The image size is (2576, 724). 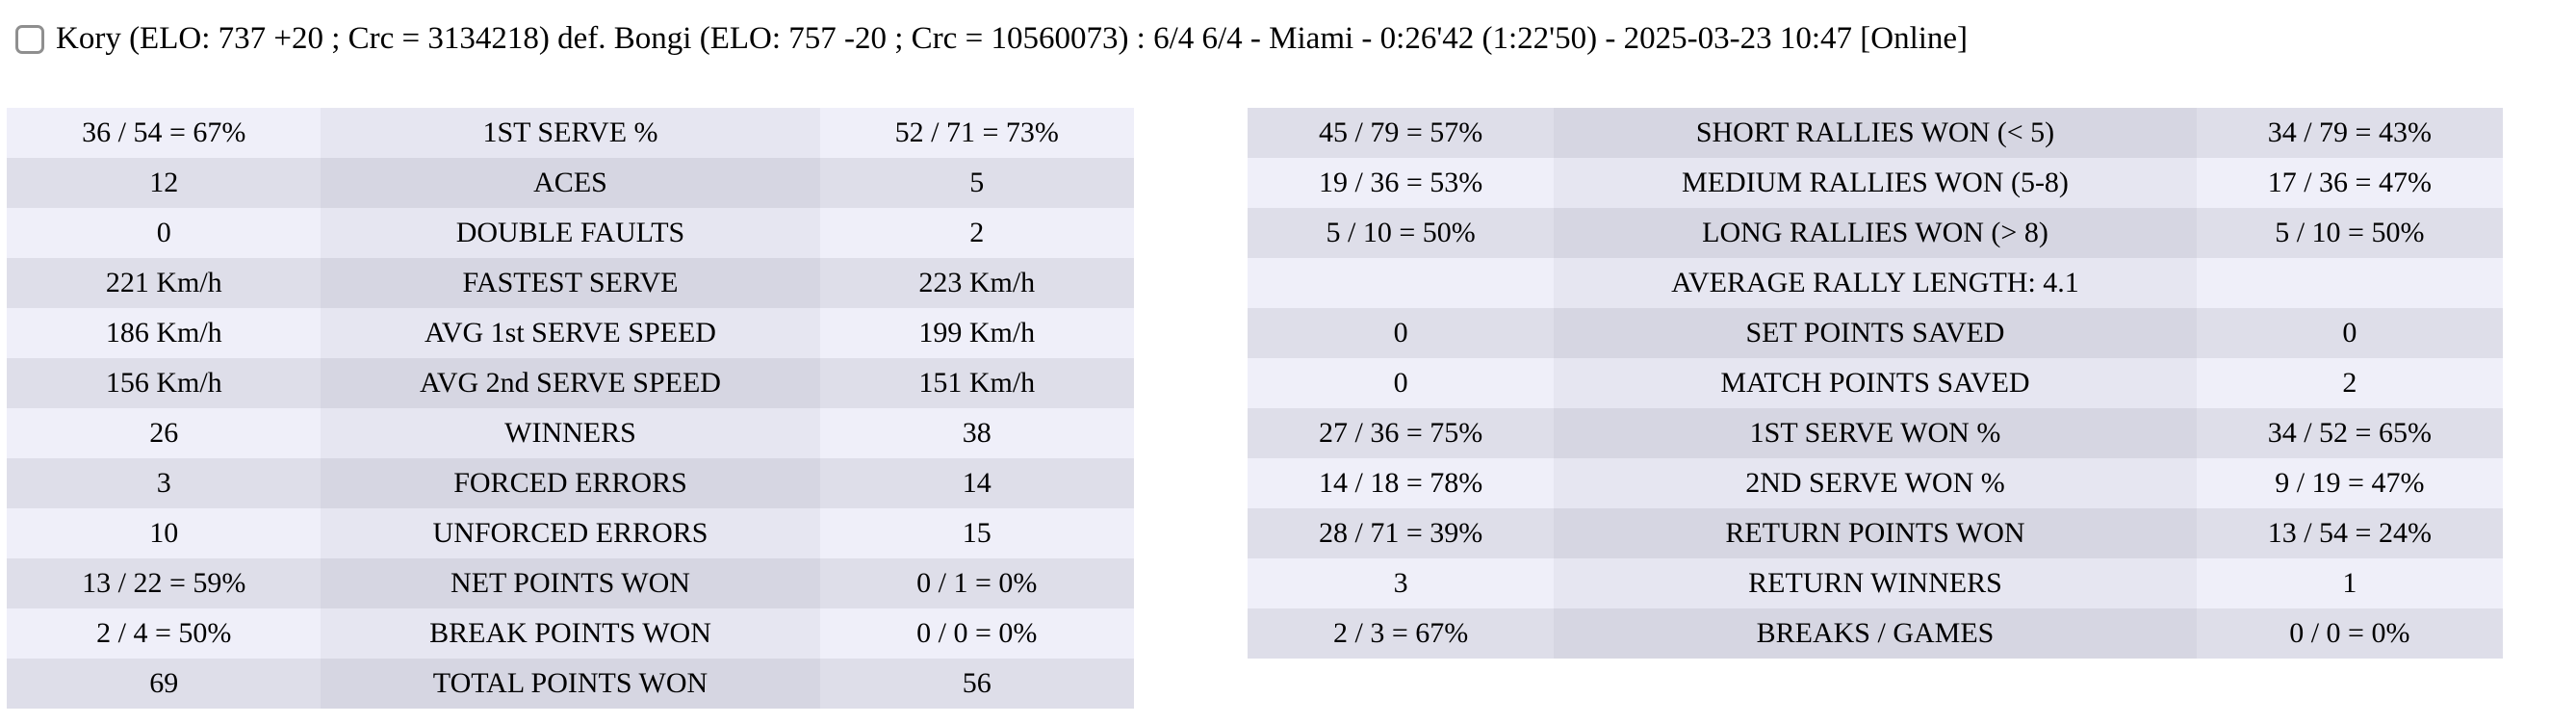 I want to click on table-row: 3 RETURN WINNERS 1, so click(x=1880, y=583).